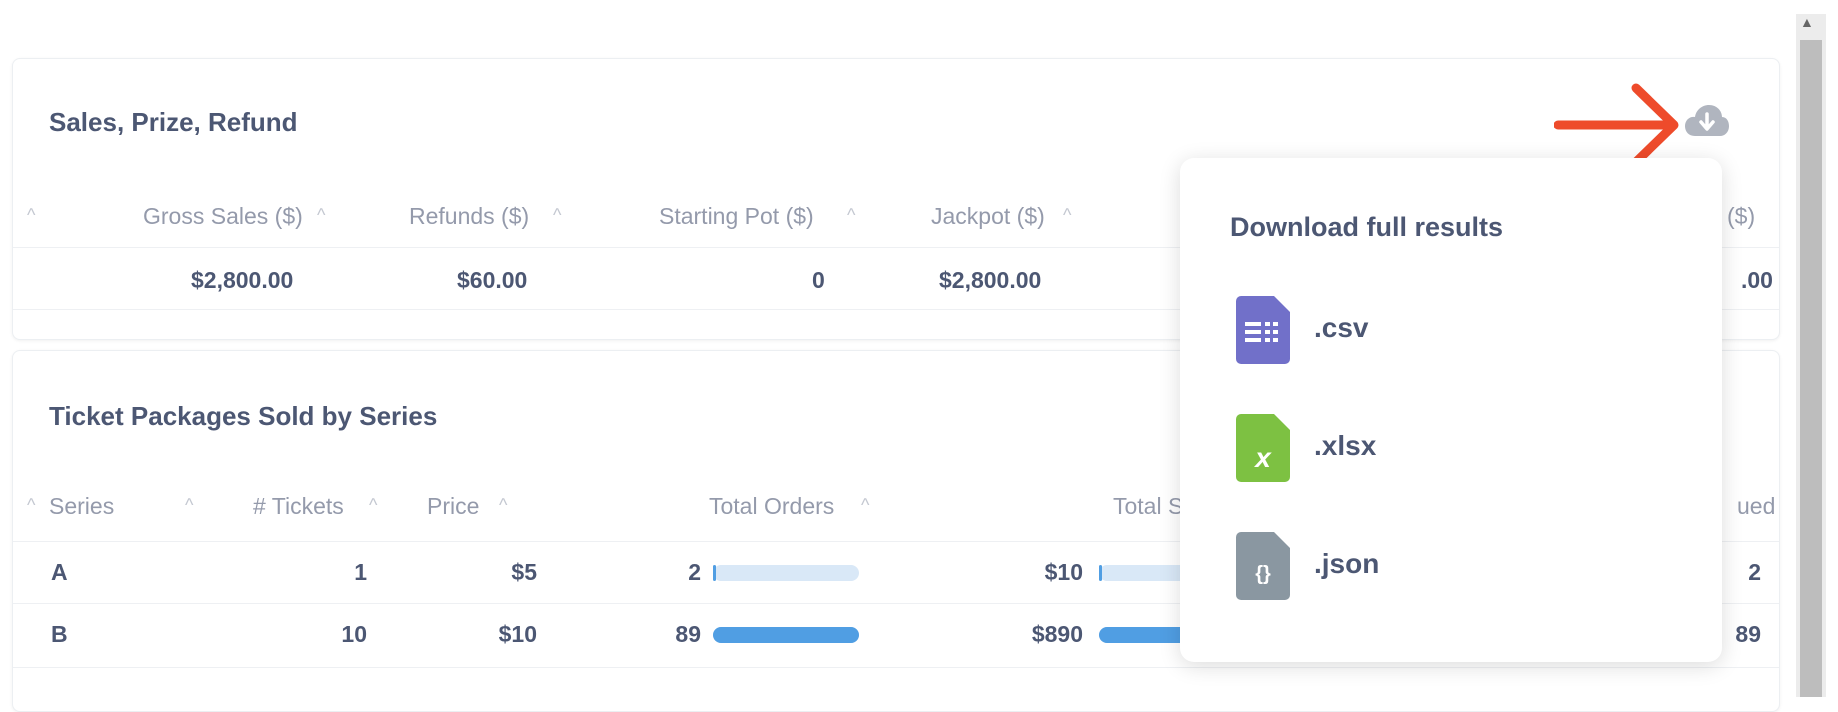 The image size is (1838, 712). What do you see at coordinates (1347, 563) in the screenshot?
I see `option-label-json: .json` at bounding box center [1347, 563].